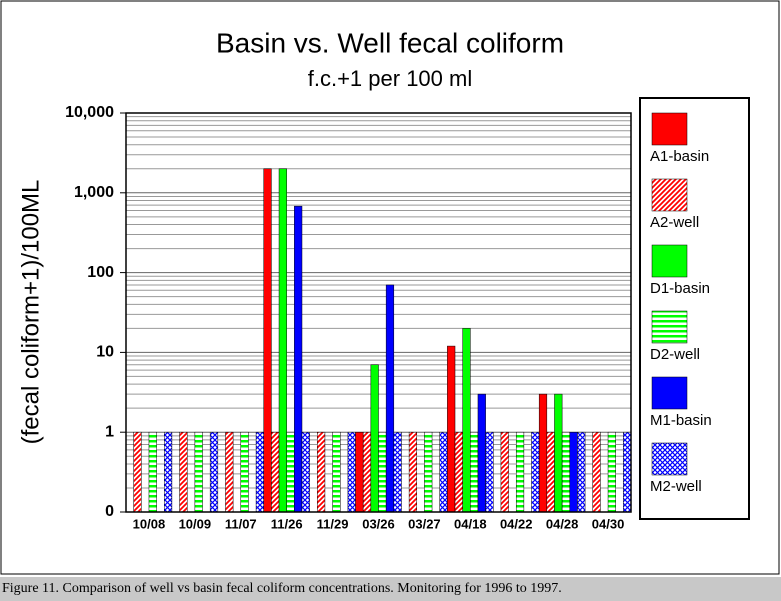 The height and width of the screenshot is (601, 781). I want to click on legend-label: M1-basin, so click(681, 420).